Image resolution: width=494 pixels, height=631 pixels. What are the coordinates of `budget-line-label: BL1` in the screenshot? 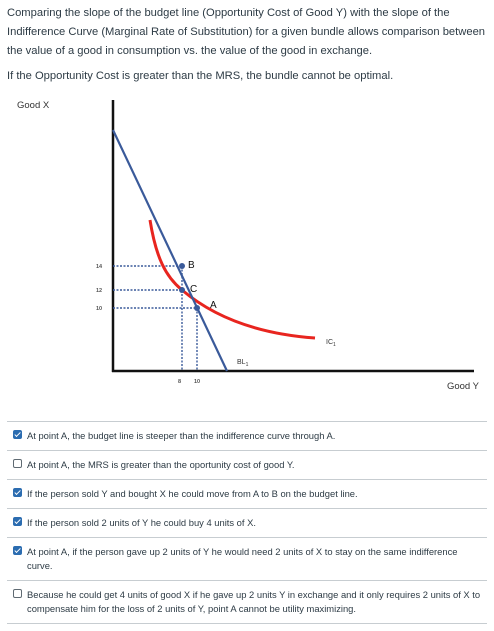 It's located at (243, 363).